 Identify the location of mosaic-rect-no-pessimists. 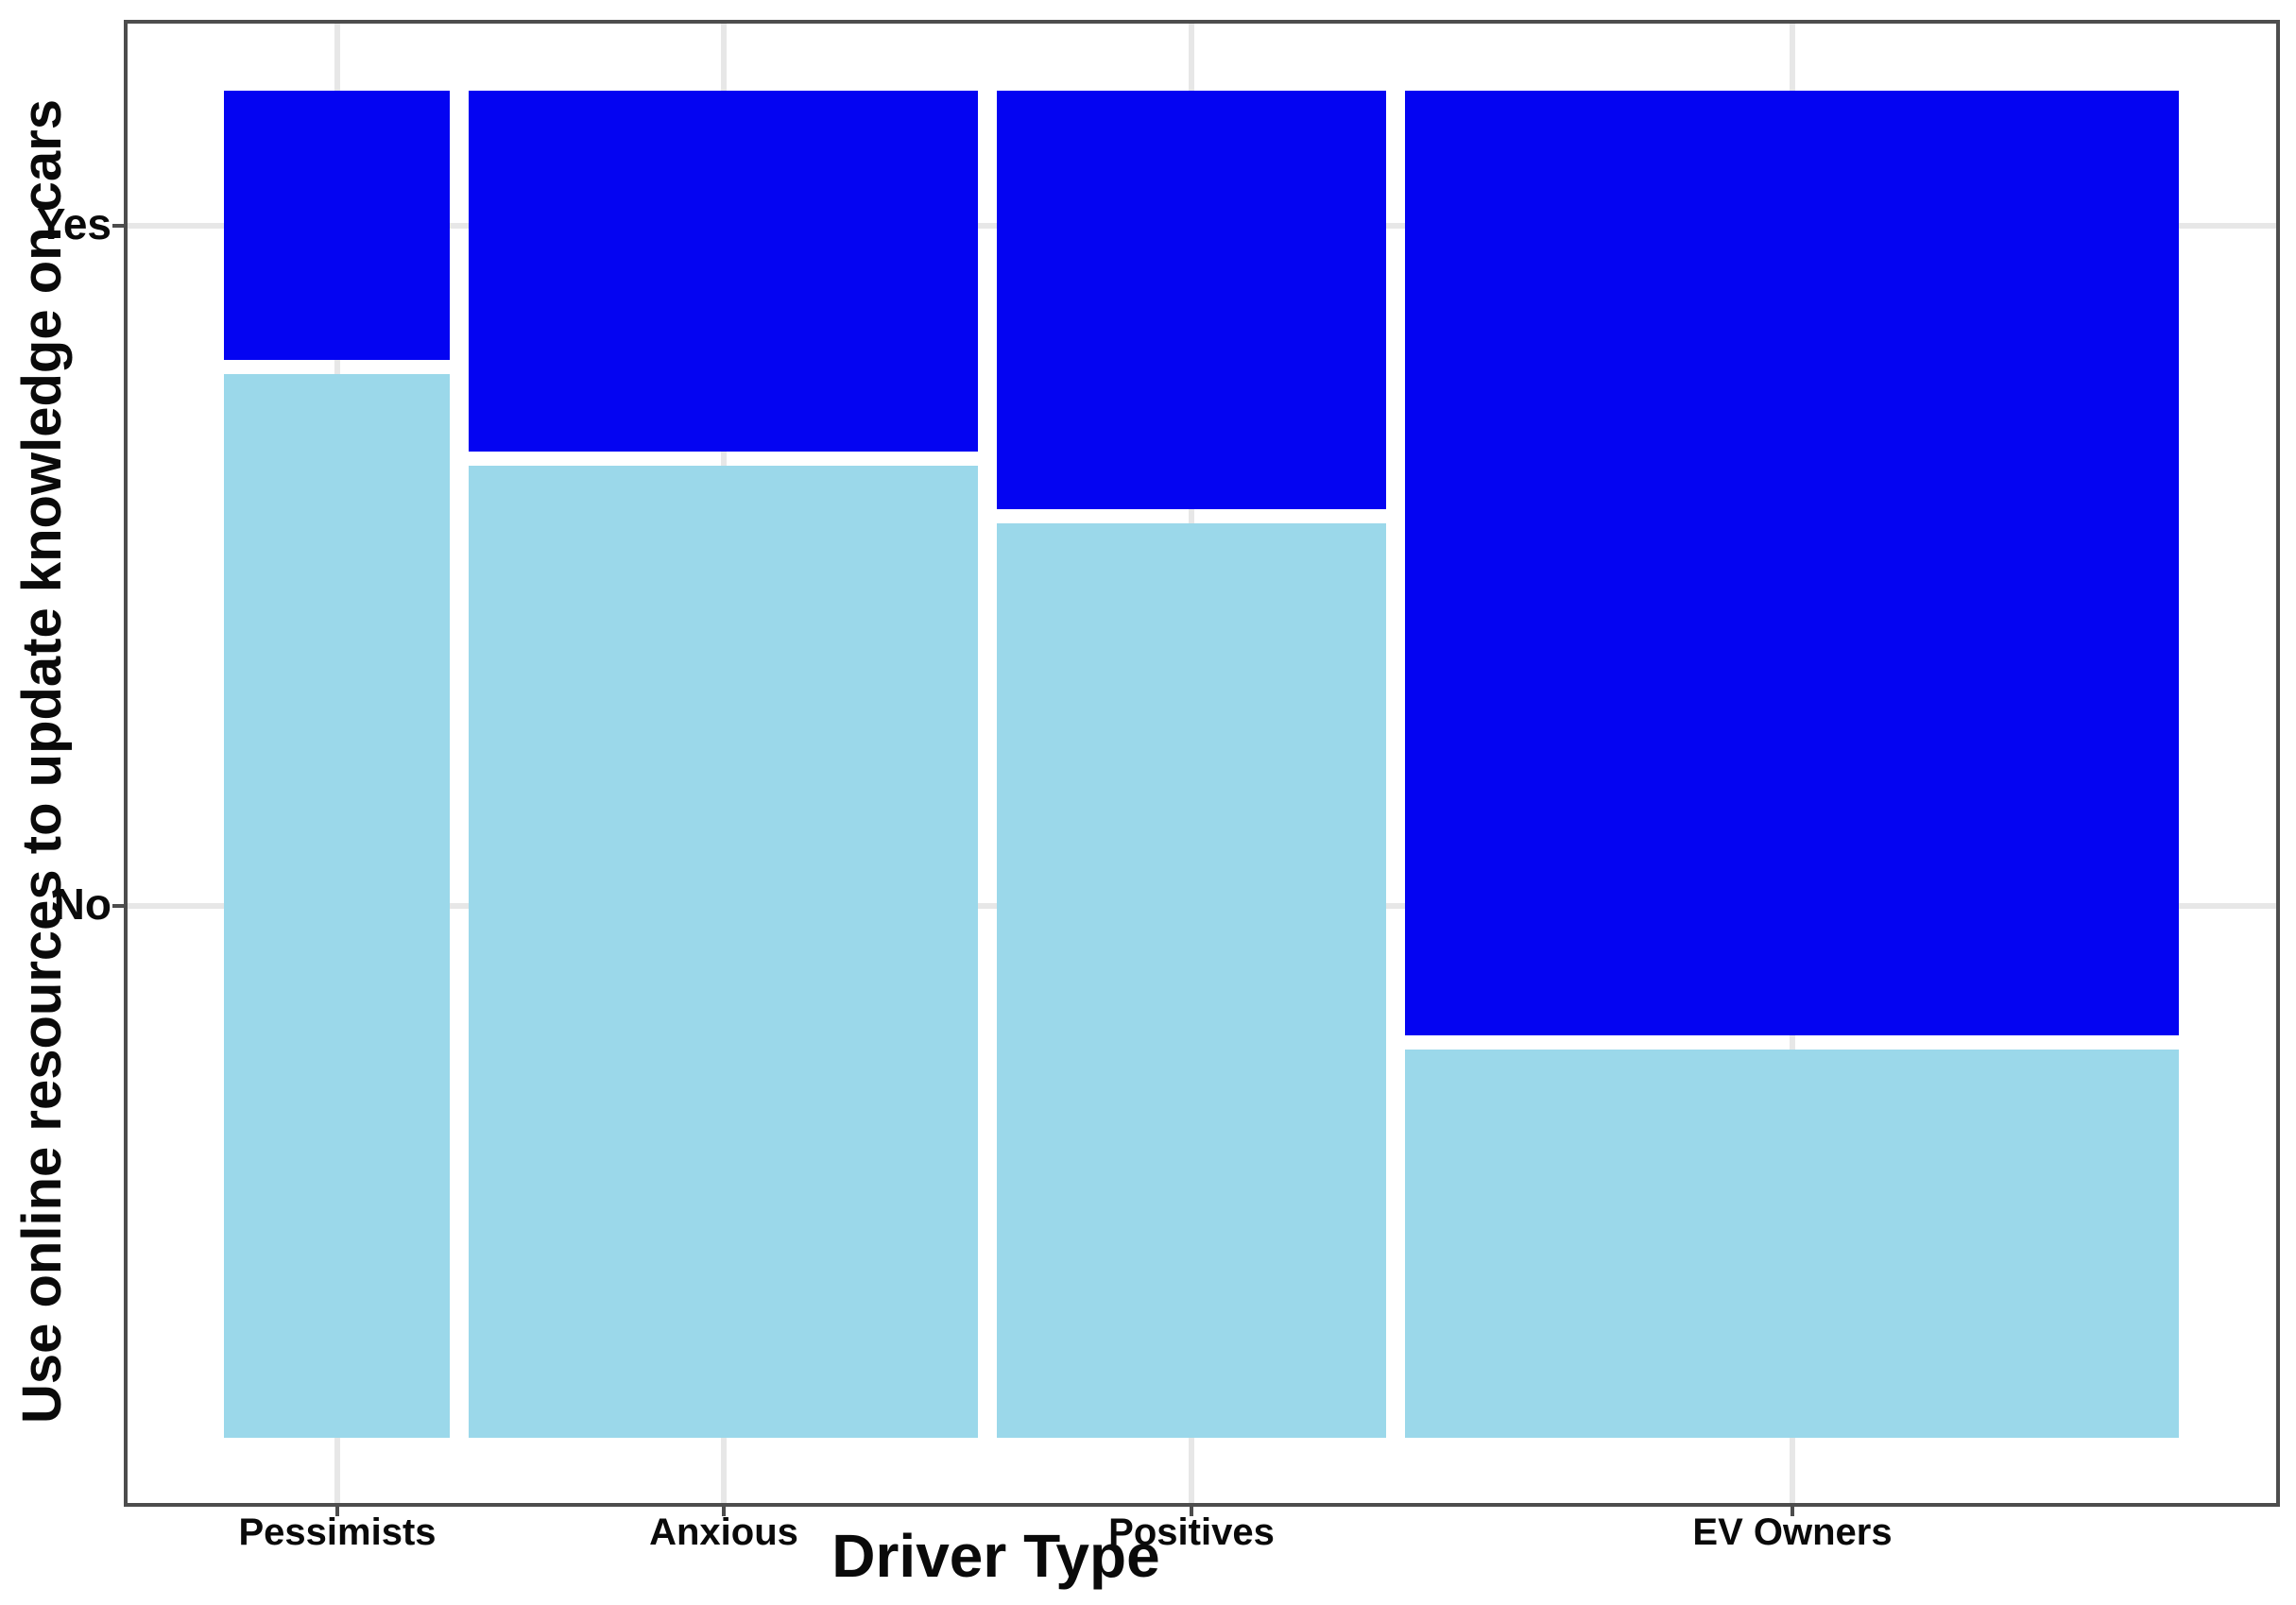
(337, 906).